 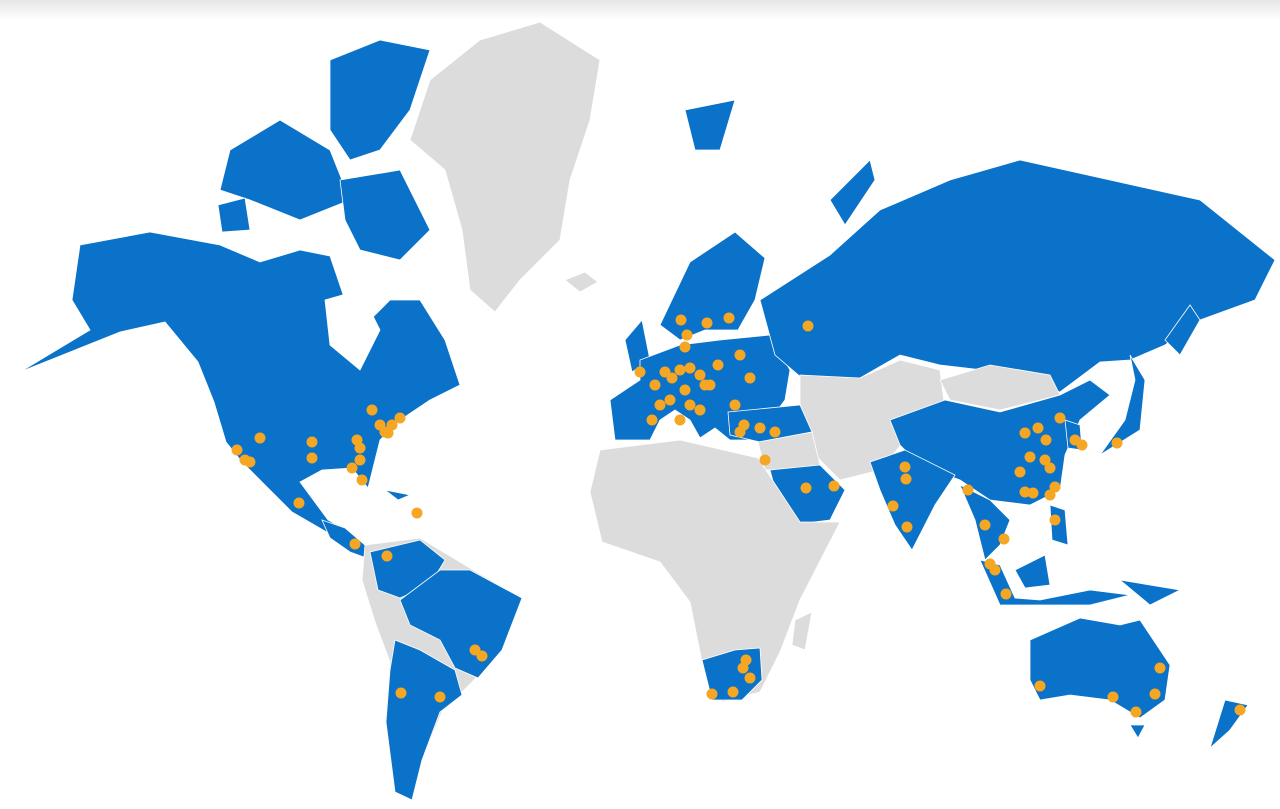 What do you see at coordinates (1122, 405) in the screenshot?
I see `japan` at bounding box center [1122, 405].